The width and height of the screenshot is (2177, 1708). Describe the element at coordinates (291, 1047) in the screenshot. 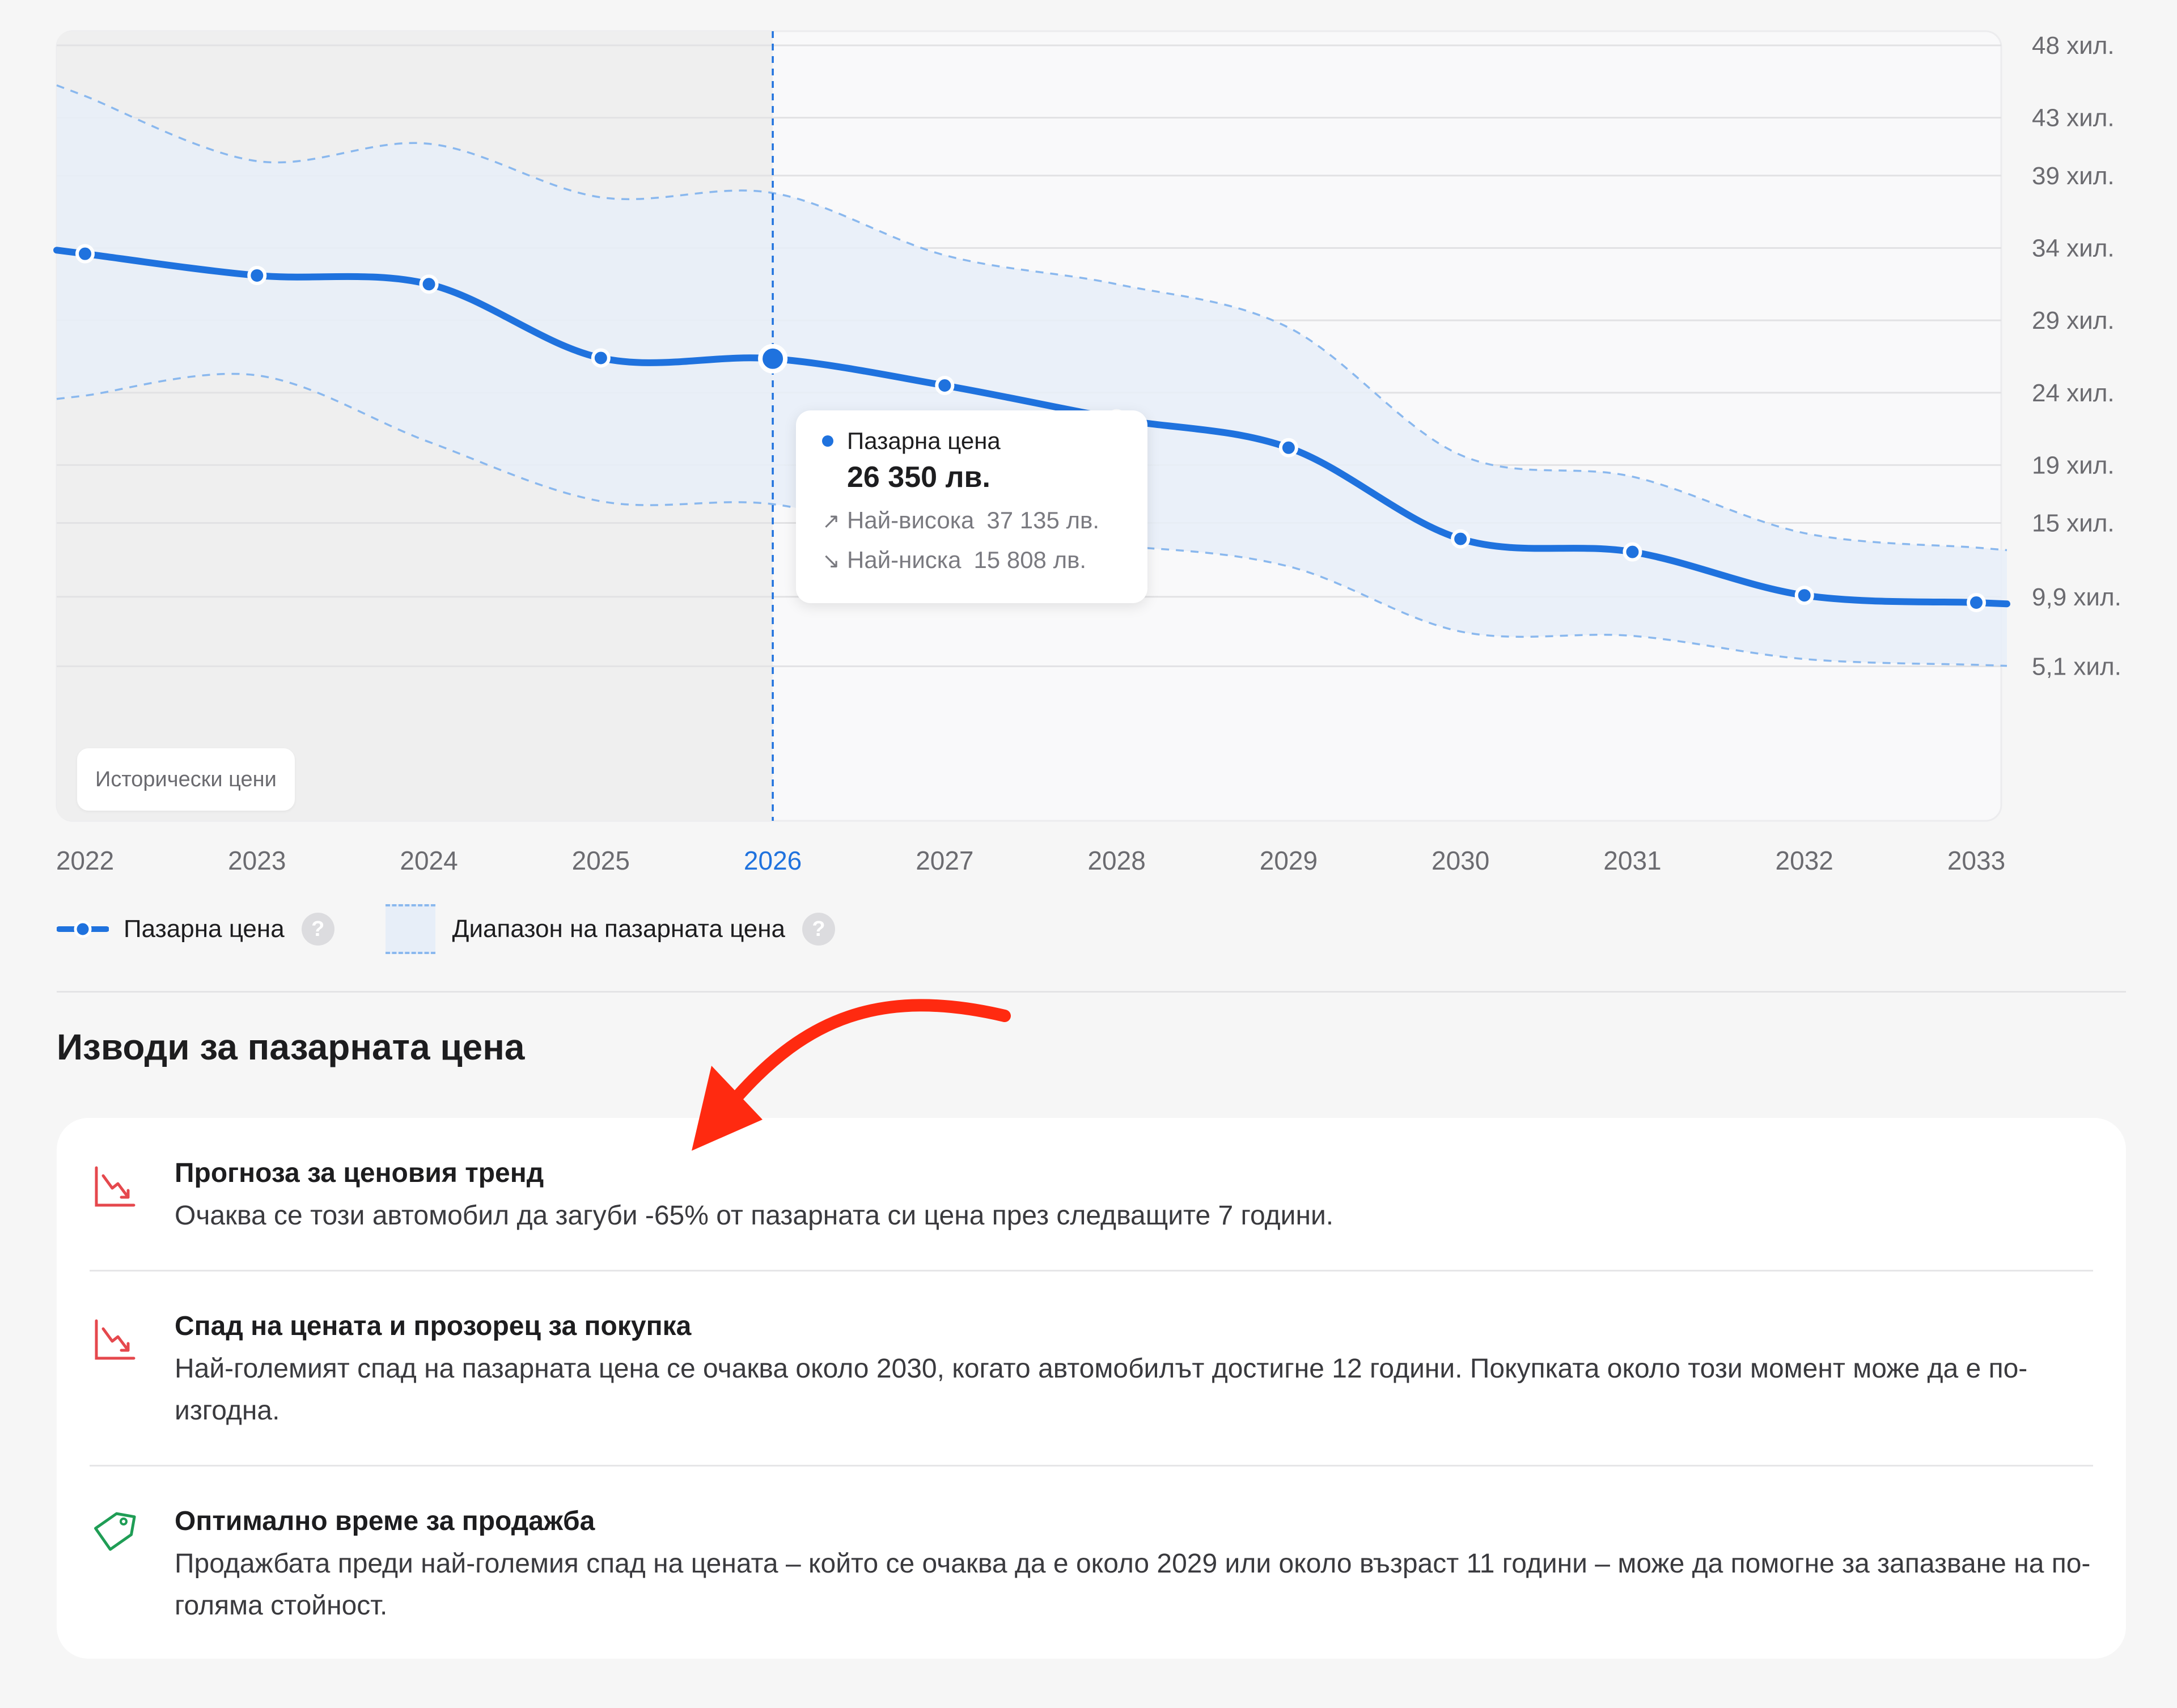

I see `section-title: Изводи за пазарната цена` at that location.